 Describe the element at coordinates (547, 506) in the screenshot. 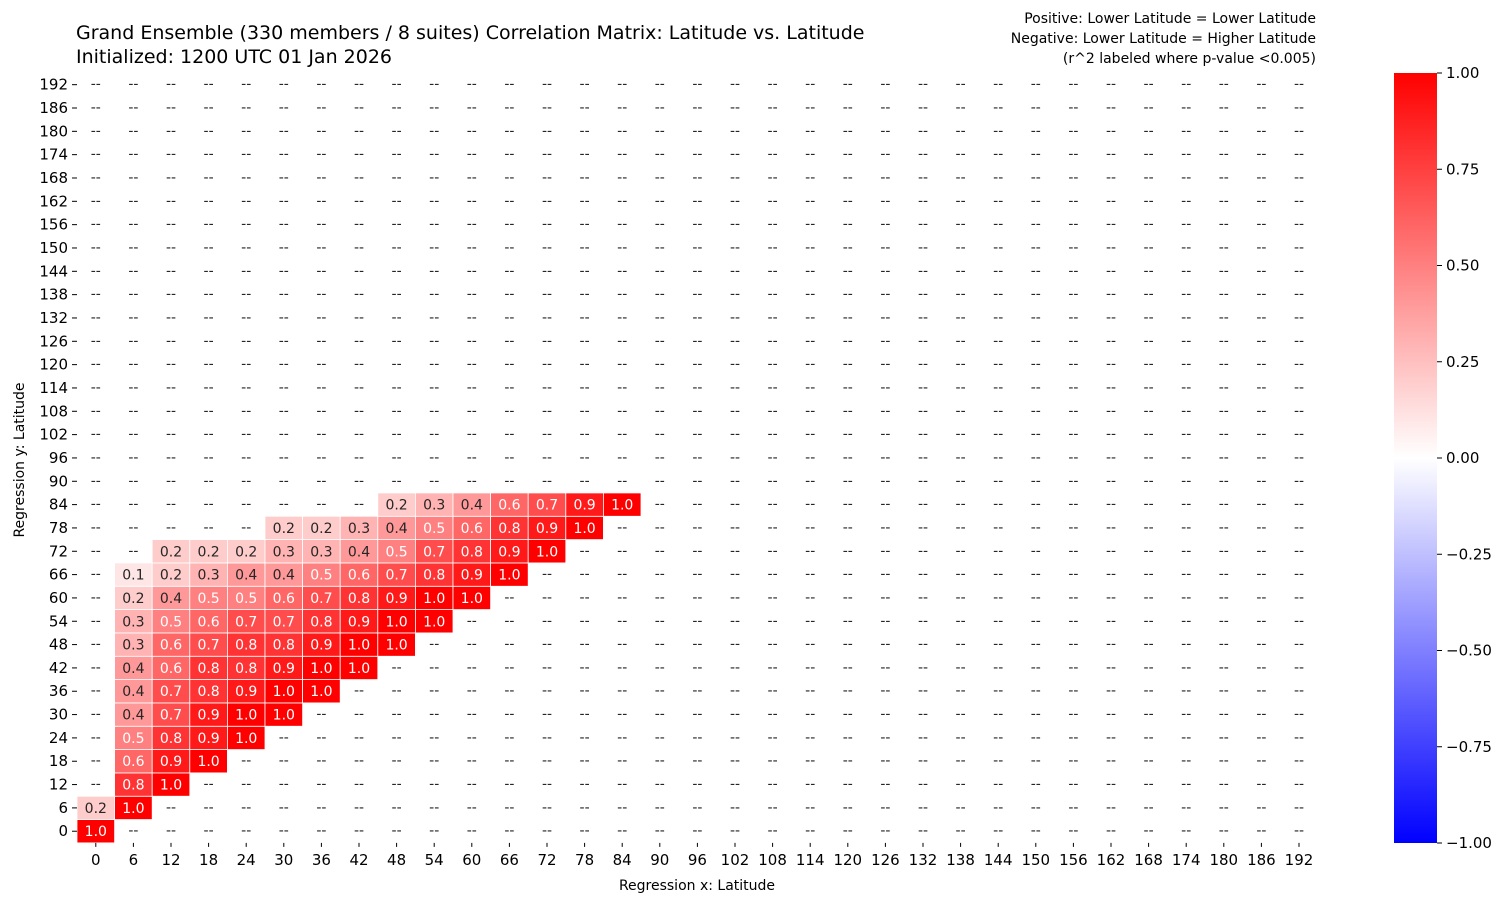

I see `cell-value-label: 0.7` at that location.